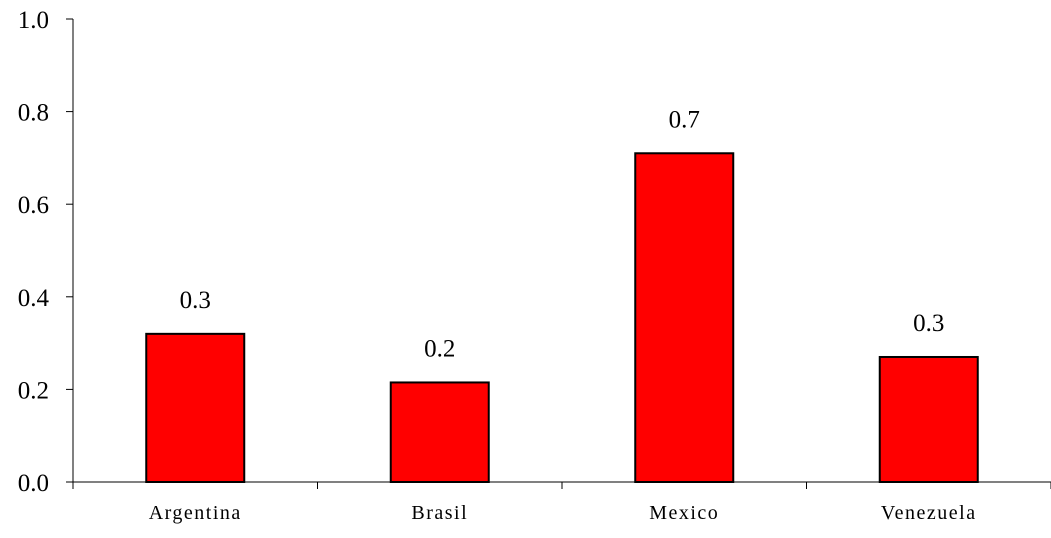 Image resolution: width=1051 pixels, height=538 pixels. What do you see at coordinates (684, 513) in the screenshot?
I see `x-tick-label: Mexico` at bounding box center [684, 513].